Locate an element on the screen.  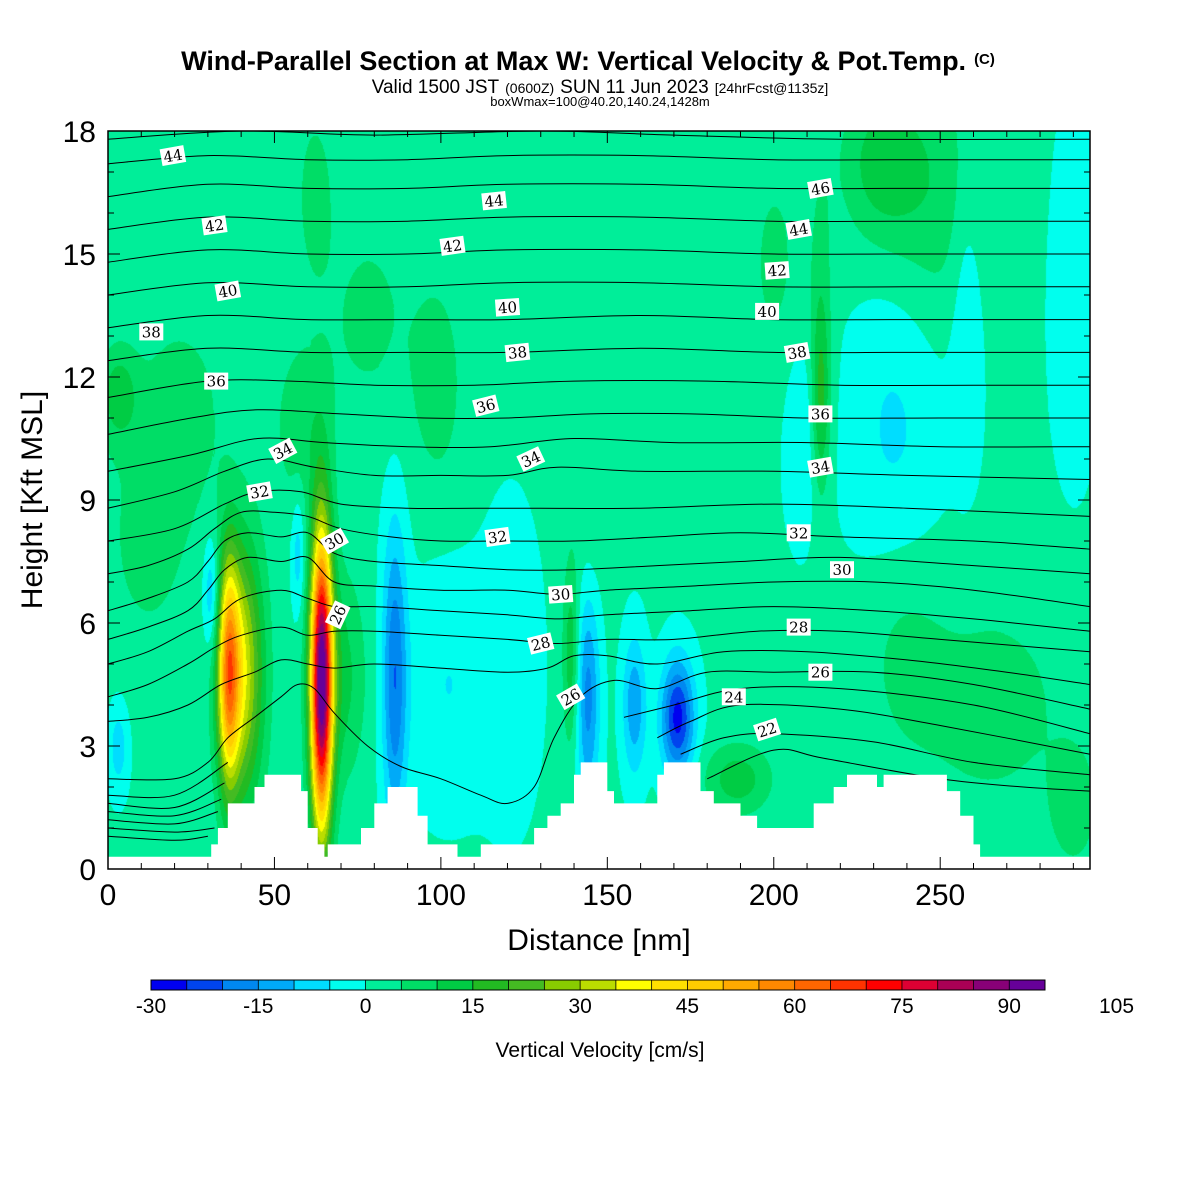
colorbar-tick-label: -30 is located at coordinates (151, 1006).